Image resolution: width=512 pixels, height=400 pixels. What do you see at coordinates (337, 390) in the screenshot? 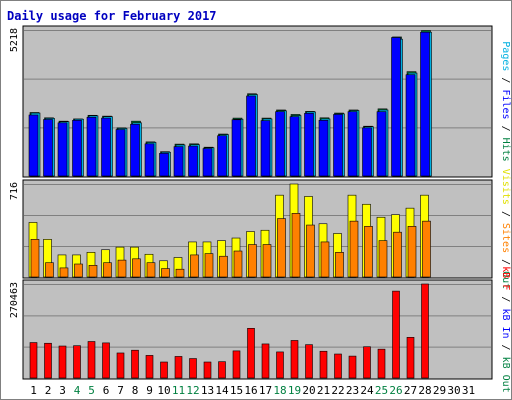
I see `day-label-22: 22` at bounding box center [337, 390].